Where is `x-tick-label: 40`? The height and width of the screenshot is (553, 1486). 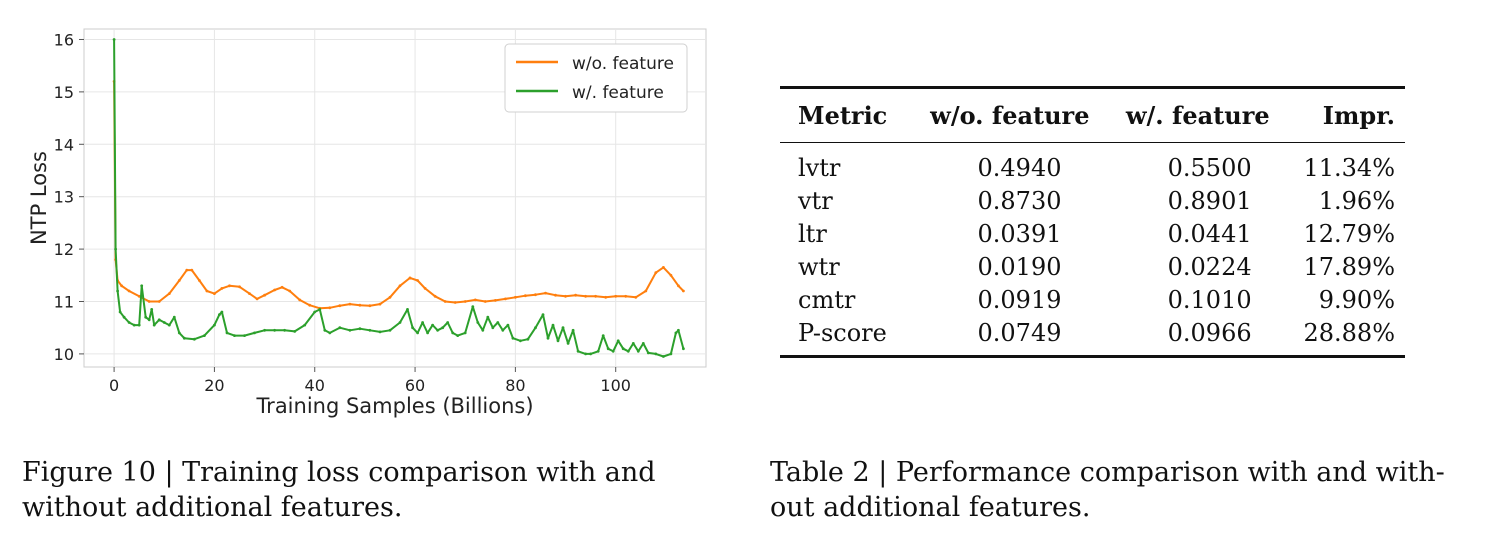
x-tick-label: 40 is located at coordinates (315, 385).